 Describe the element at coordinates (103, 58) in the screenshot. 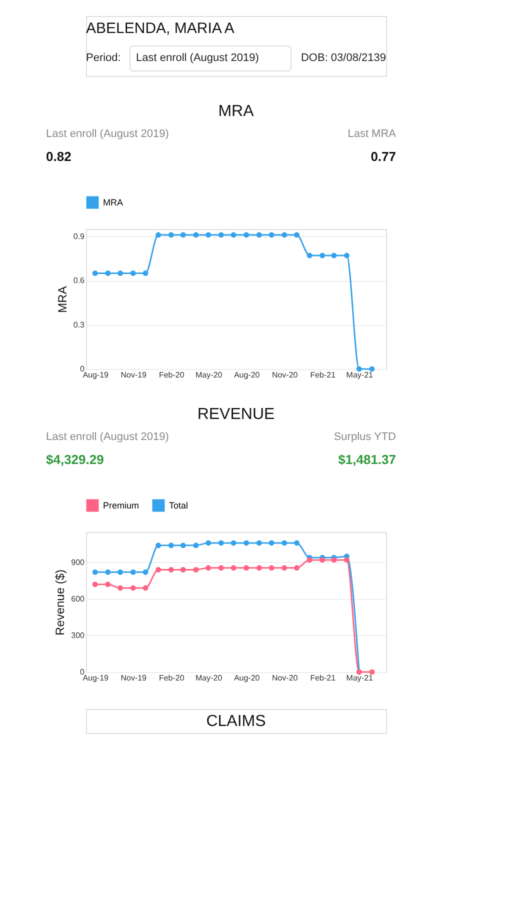

I see `text: Period:` at that location.